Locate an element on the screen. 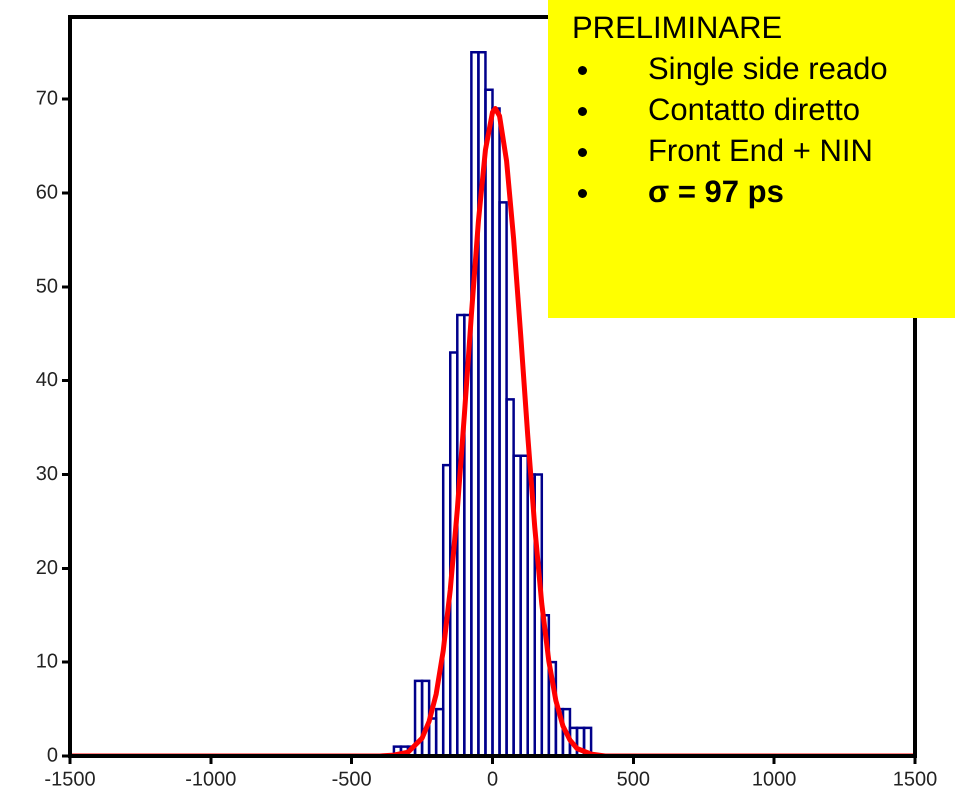 The height and width of the screenshot is (796, 955). annotation: Contatto diretto is located at coordinates (754, 109).